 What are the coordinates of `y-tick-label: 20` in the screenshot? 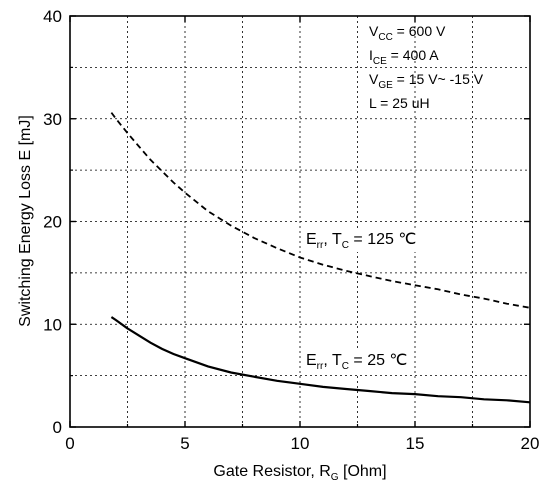 It's located at (52, 222).